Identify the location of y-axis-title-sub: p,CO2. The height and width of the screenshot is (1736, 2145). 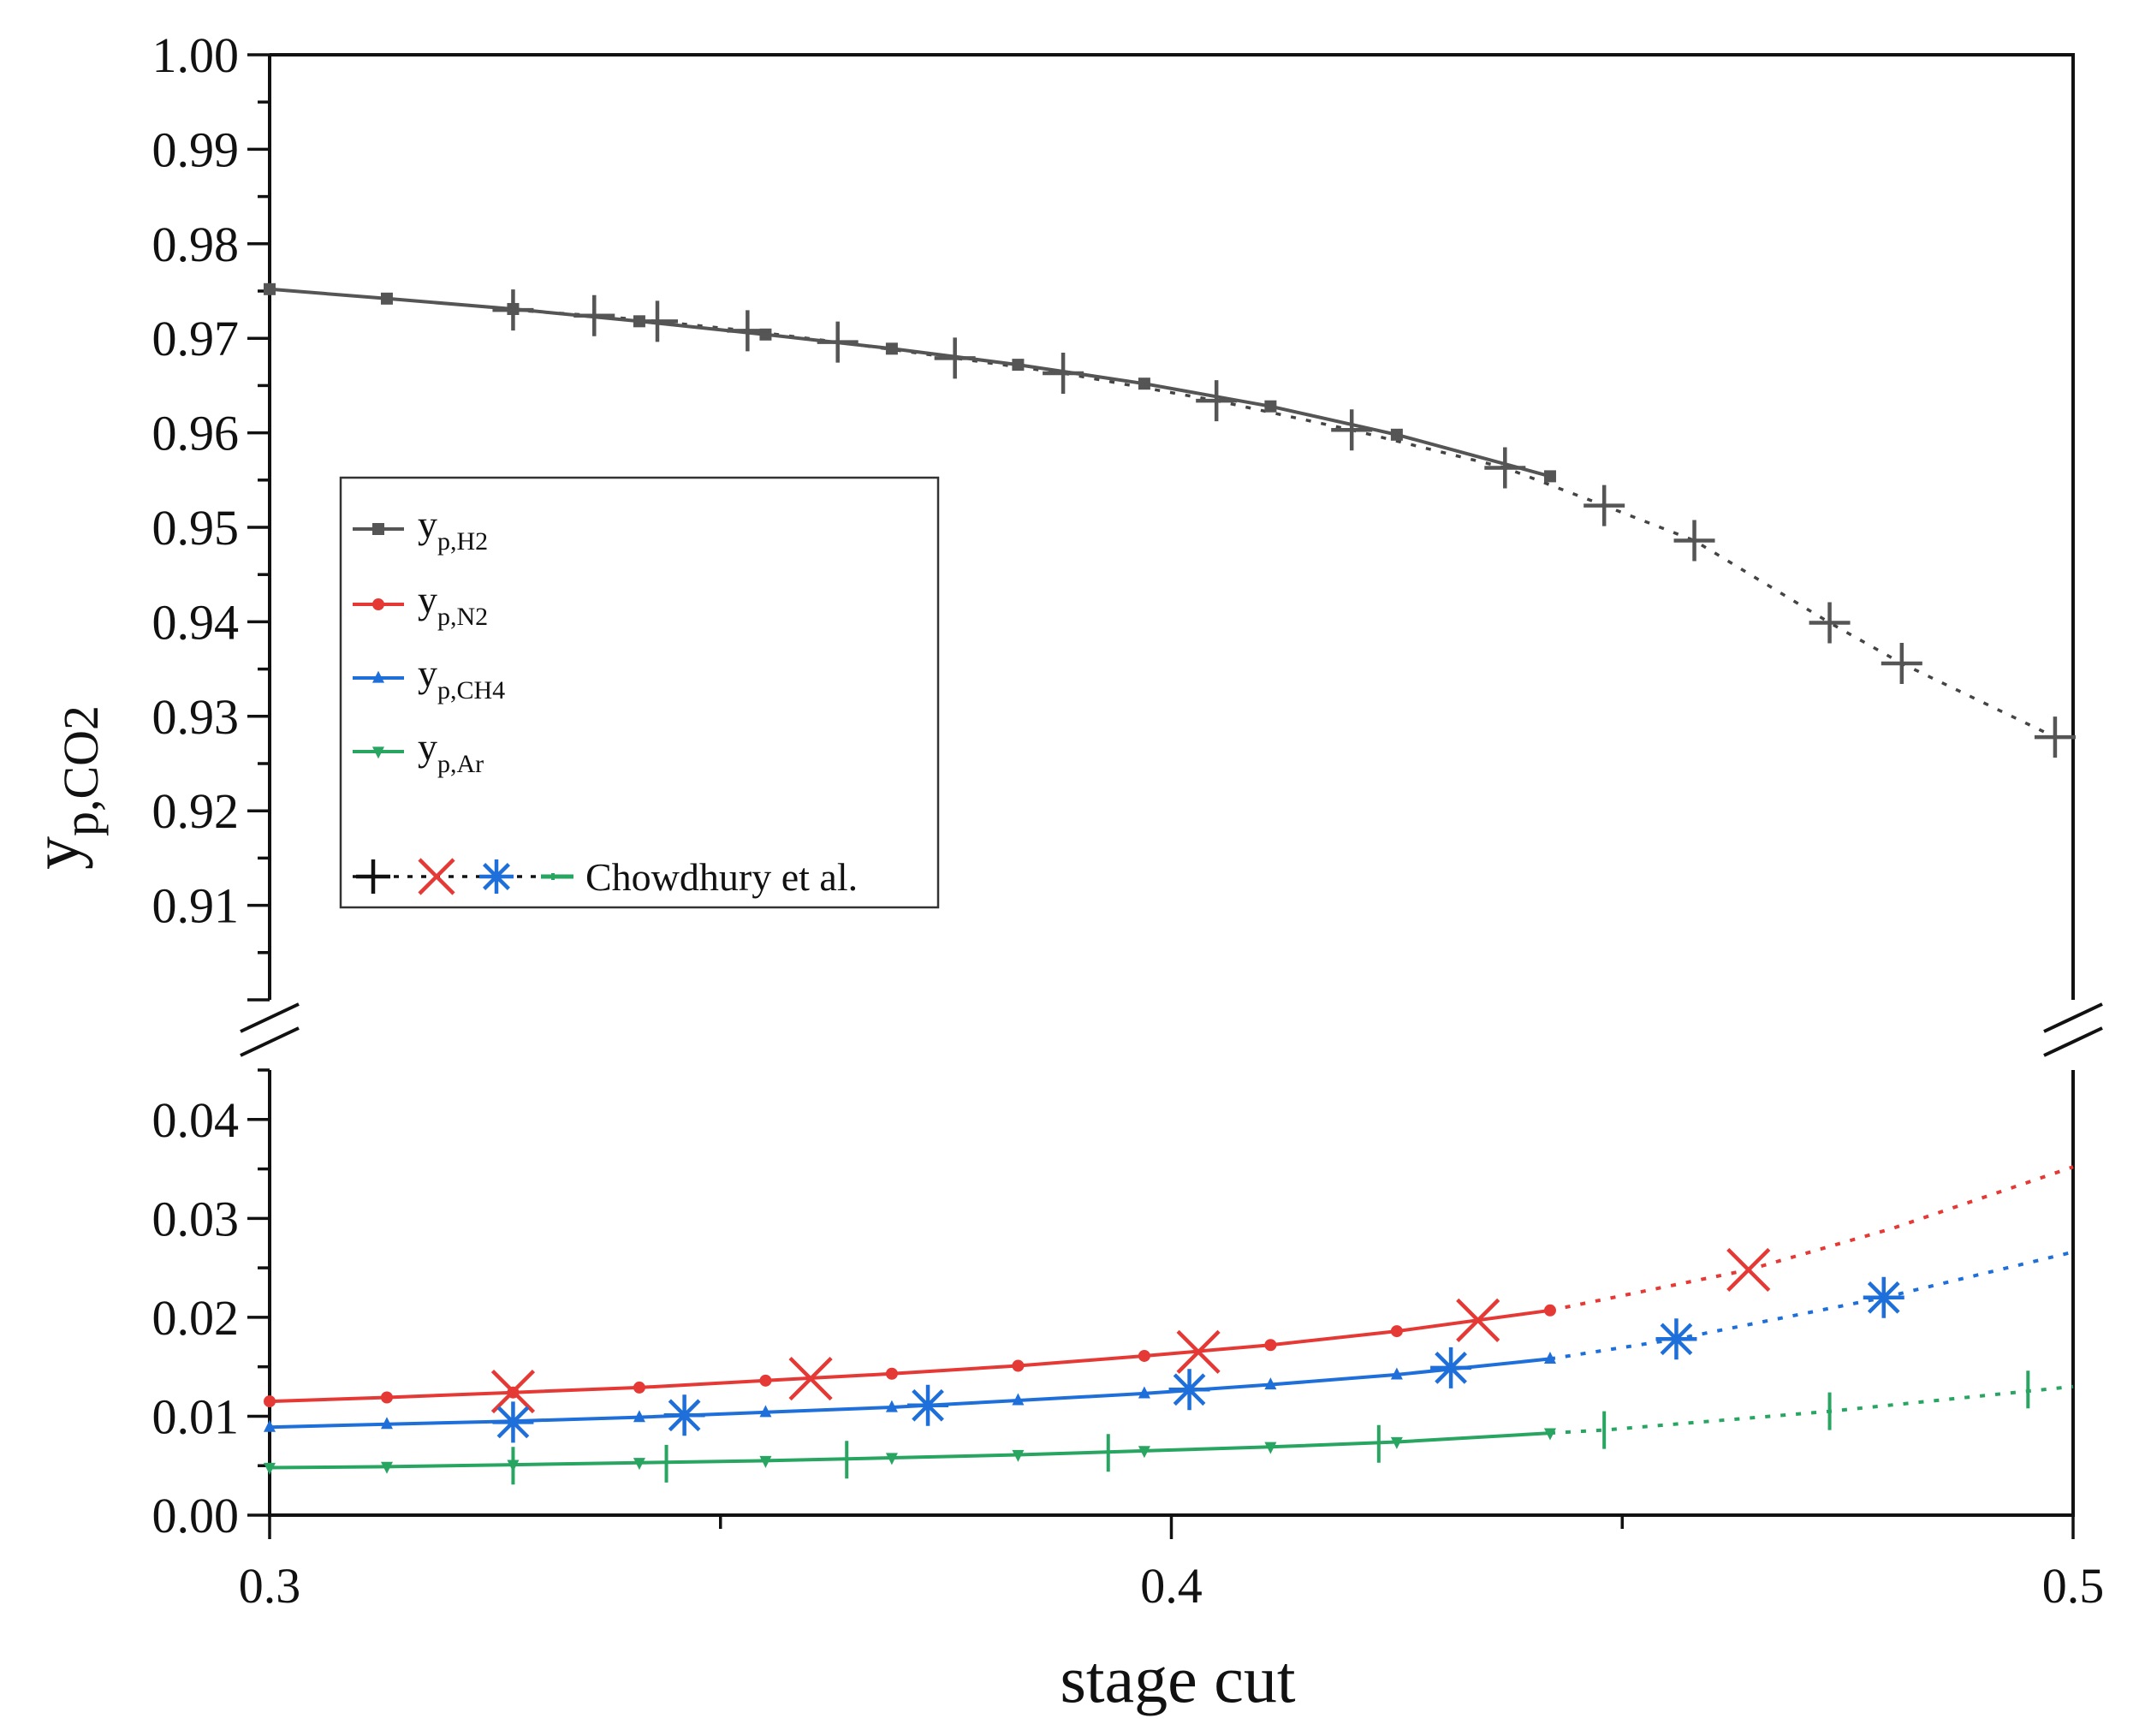
(81, 771).